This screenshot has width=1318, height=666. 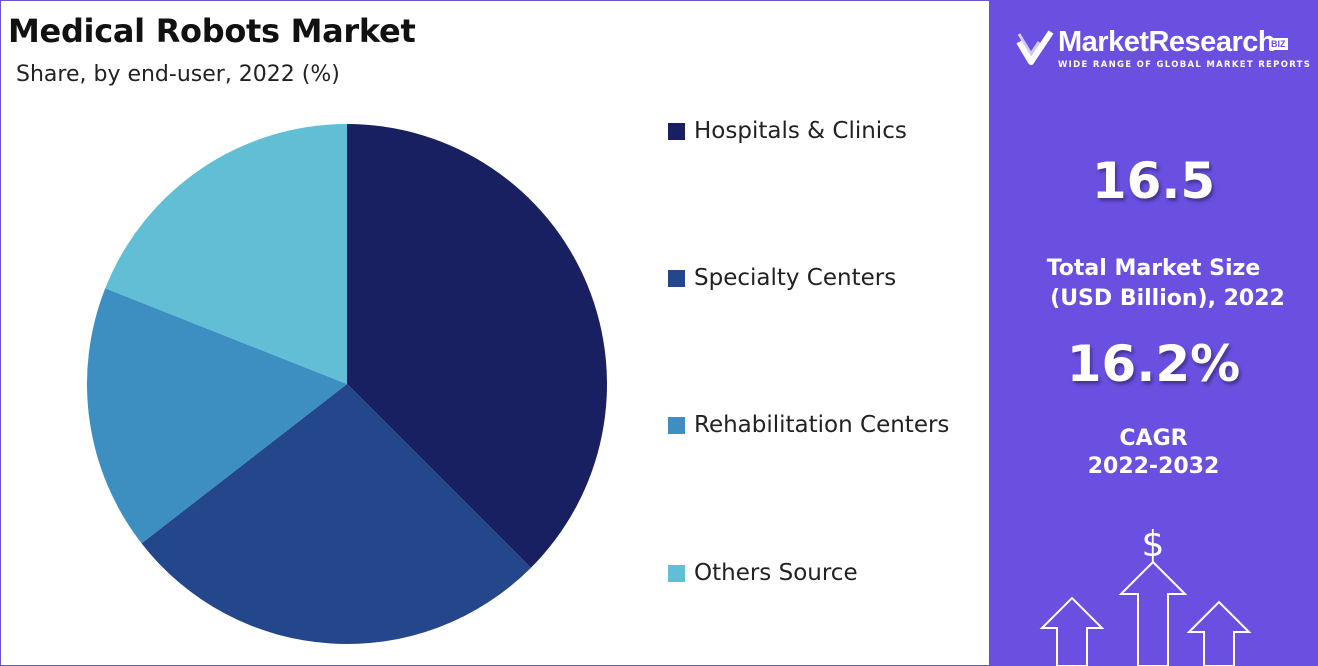 What do you see at coordinates (1278, 44) in the screenshot?
I see `brand-badge: BIZ` at bounding box center [1278, 44].